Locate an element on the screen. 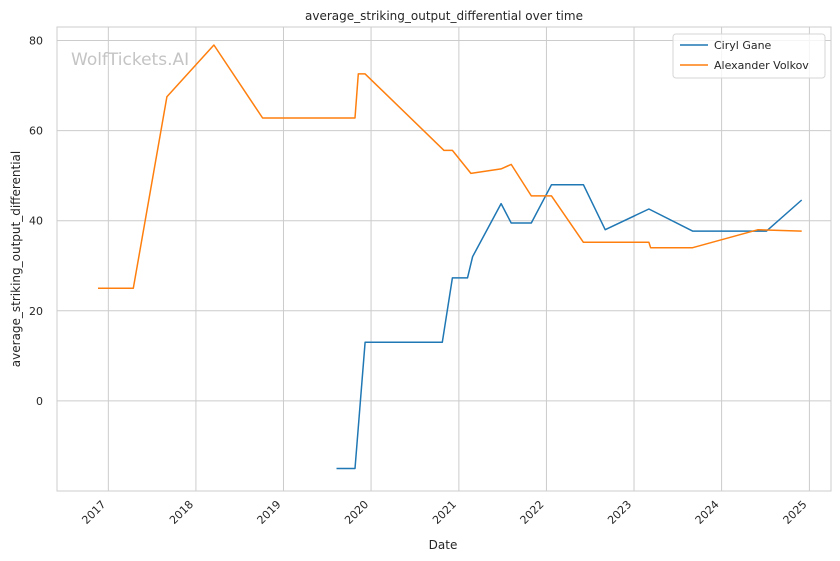  legend: Ciryl Gane Alexander Volkov is located at coordinates (749, 56).